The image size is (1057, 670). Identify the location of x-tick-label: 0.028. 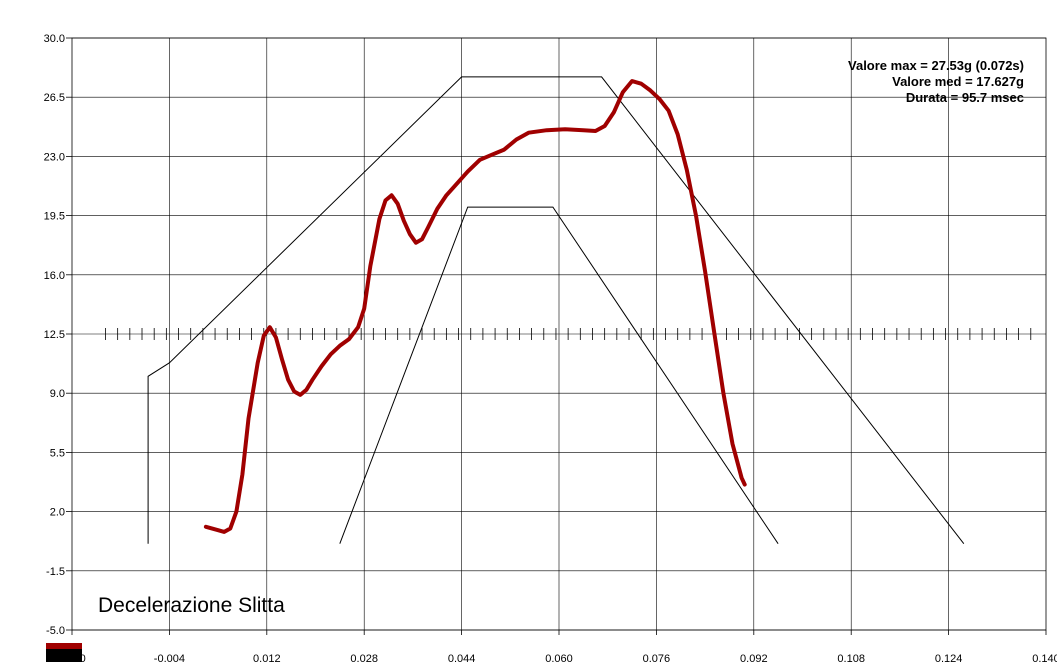
(364, 659).